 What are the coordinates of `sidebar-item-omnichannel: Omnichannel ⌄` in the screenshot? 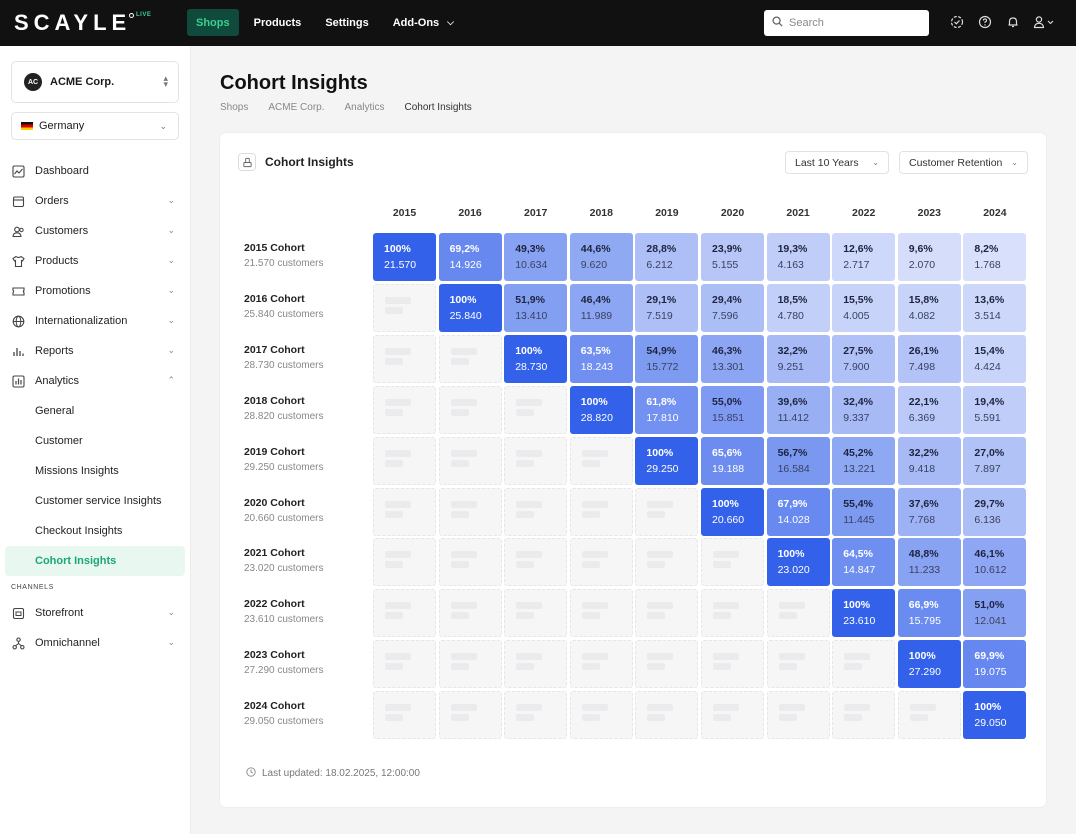 It's located at (95, 643).